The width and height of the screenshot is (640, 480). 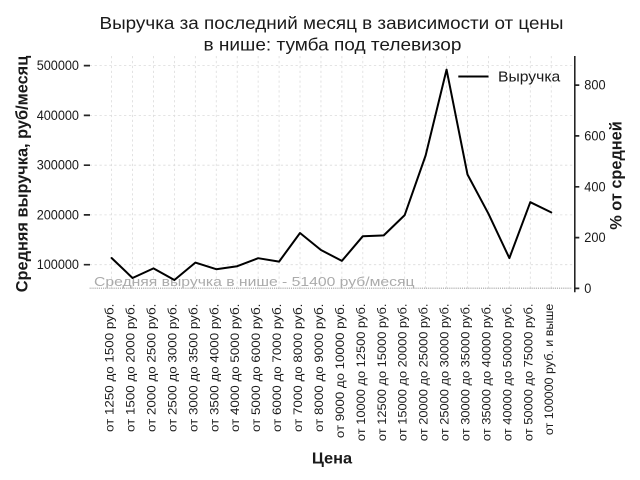 I want to click on svg-text: от 7000 до 8000 руб., so click(x=298, y=368).